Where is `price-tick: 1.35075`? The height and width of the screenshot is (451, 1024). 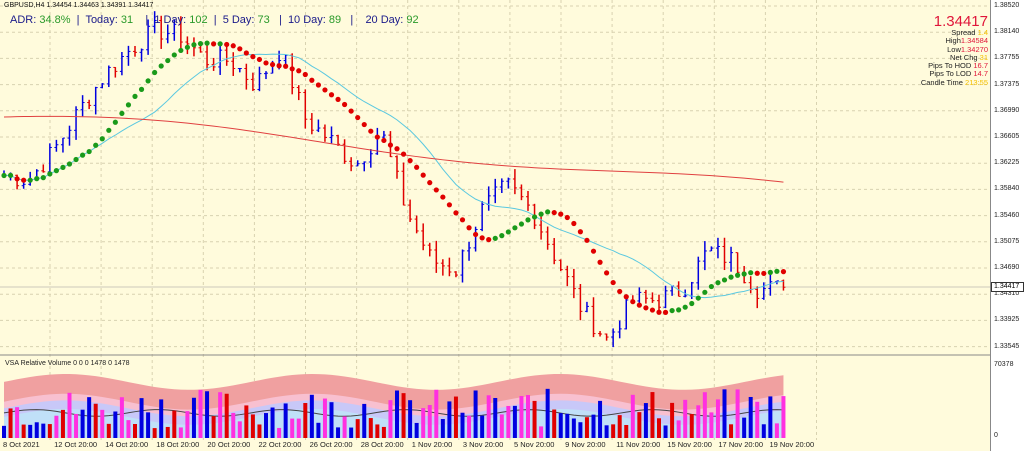 price-tick: 1.35075 is located at coordinates (1007, 241).